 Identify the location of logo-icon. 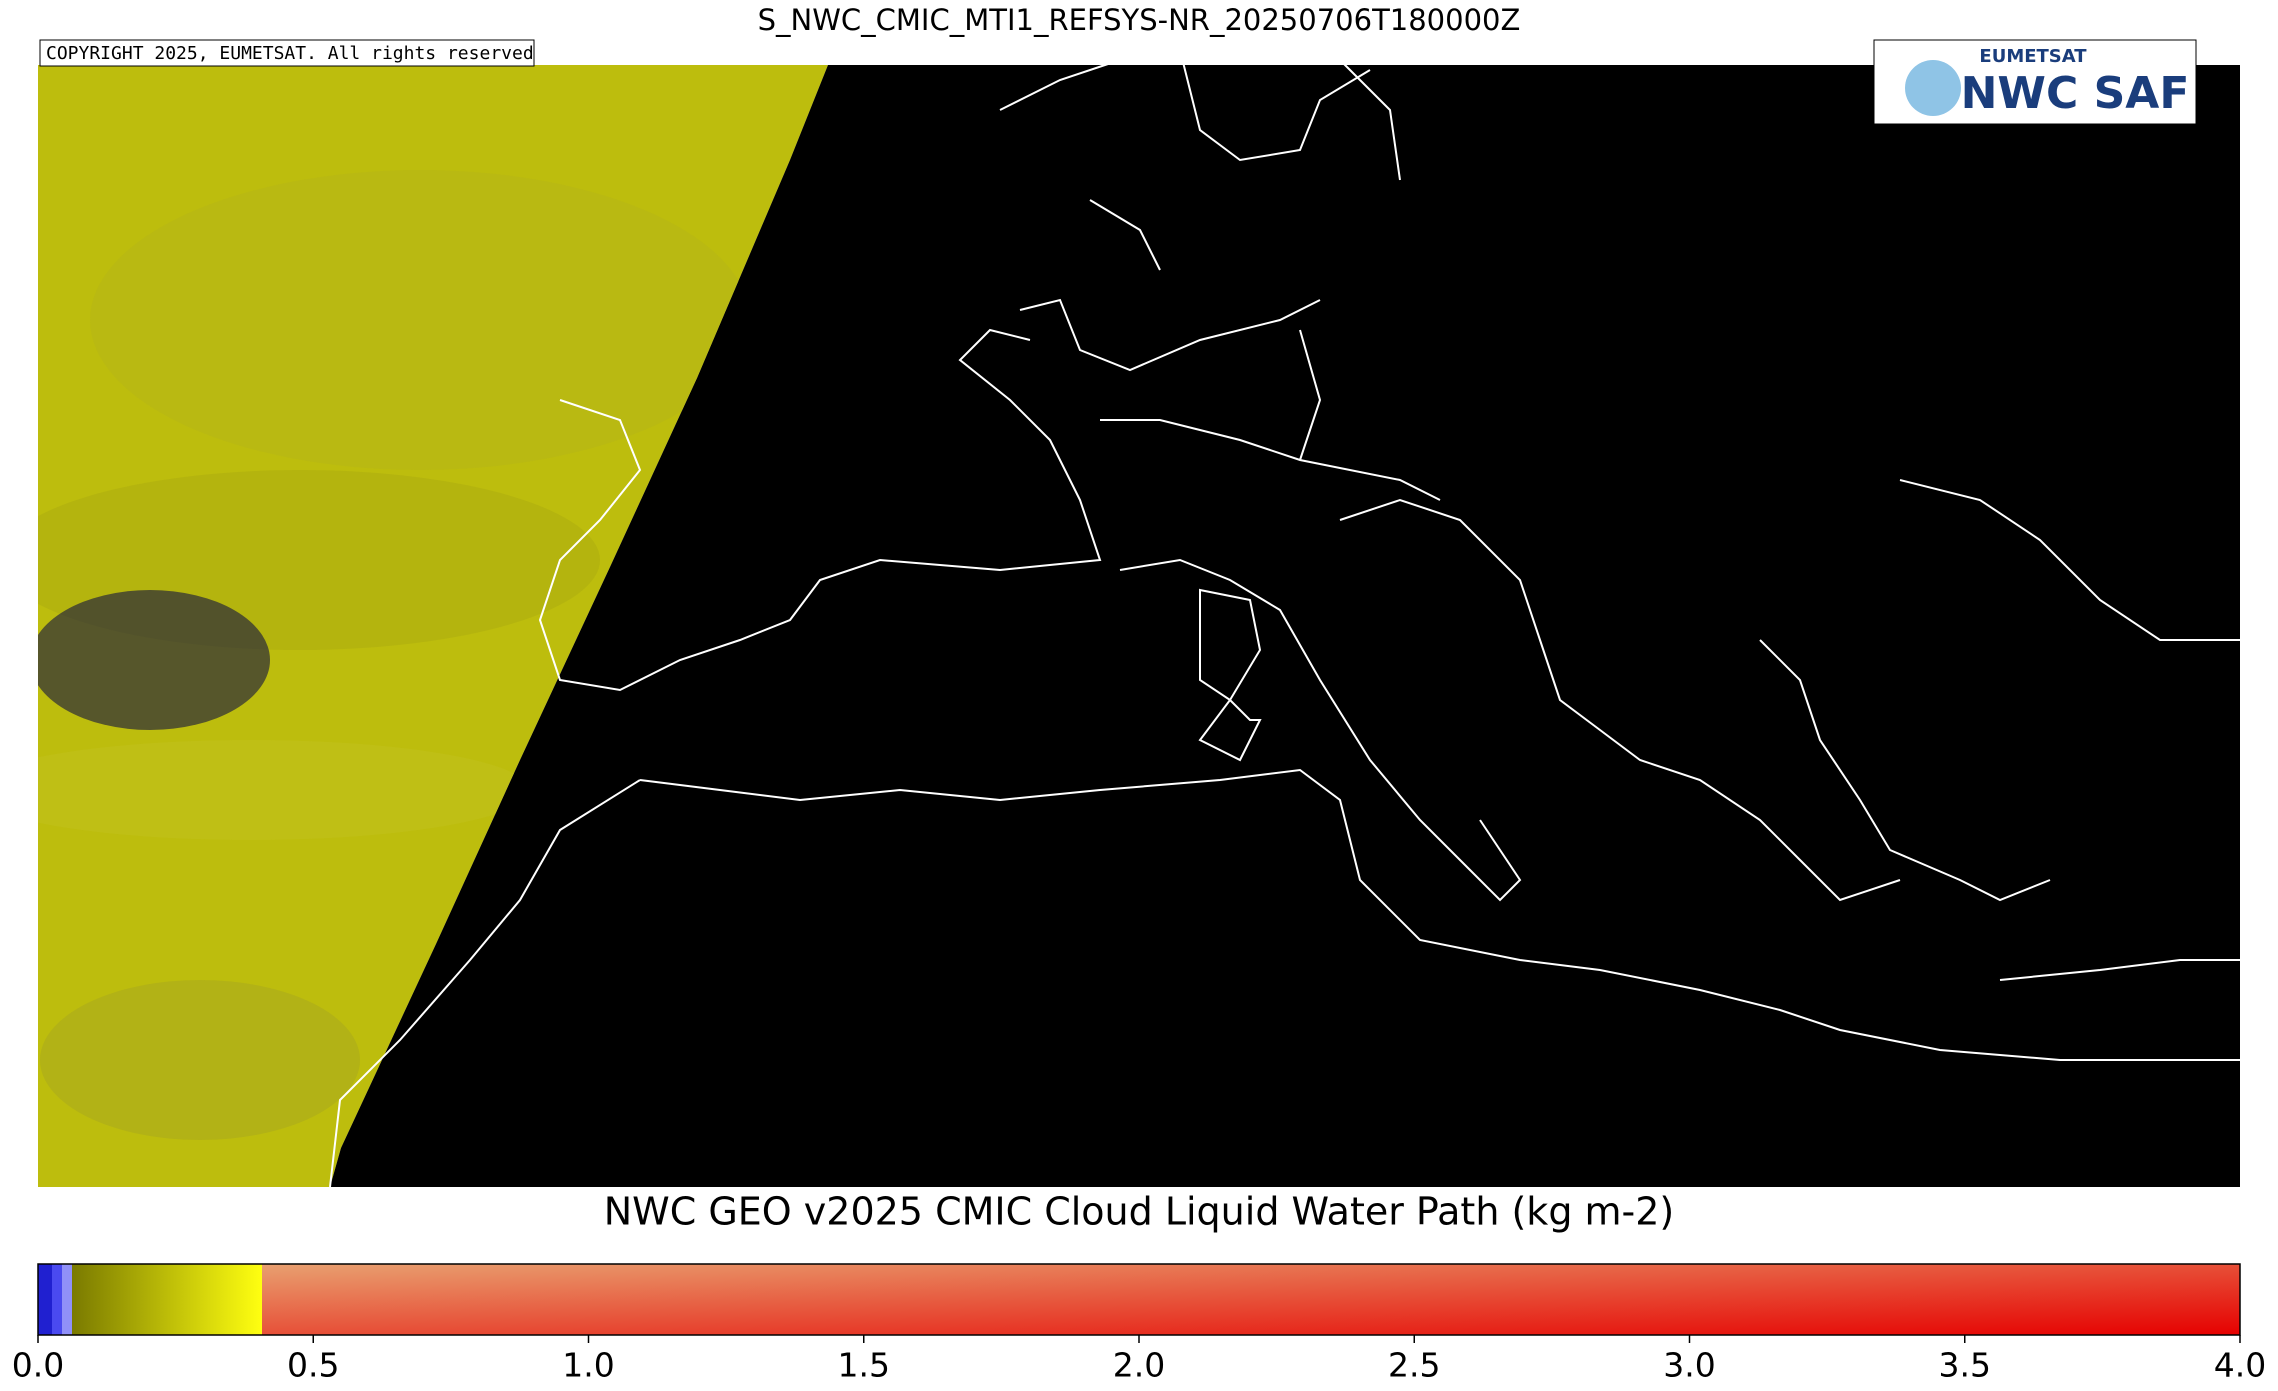
(1933, 88).